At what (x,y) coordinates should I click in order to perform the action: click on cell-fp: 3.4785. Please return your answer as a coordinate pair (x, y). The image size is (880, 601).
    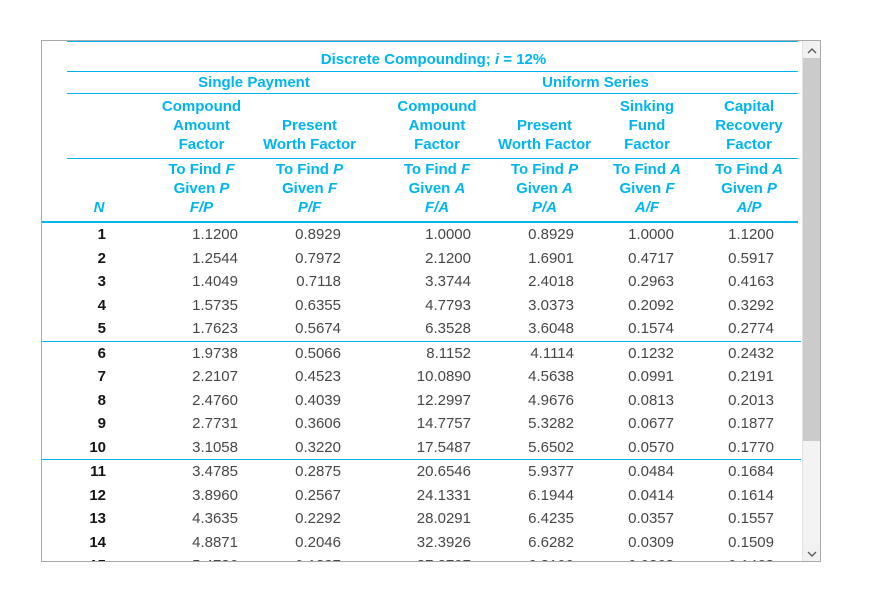
    Looking at the image, I should click on (215, 471).